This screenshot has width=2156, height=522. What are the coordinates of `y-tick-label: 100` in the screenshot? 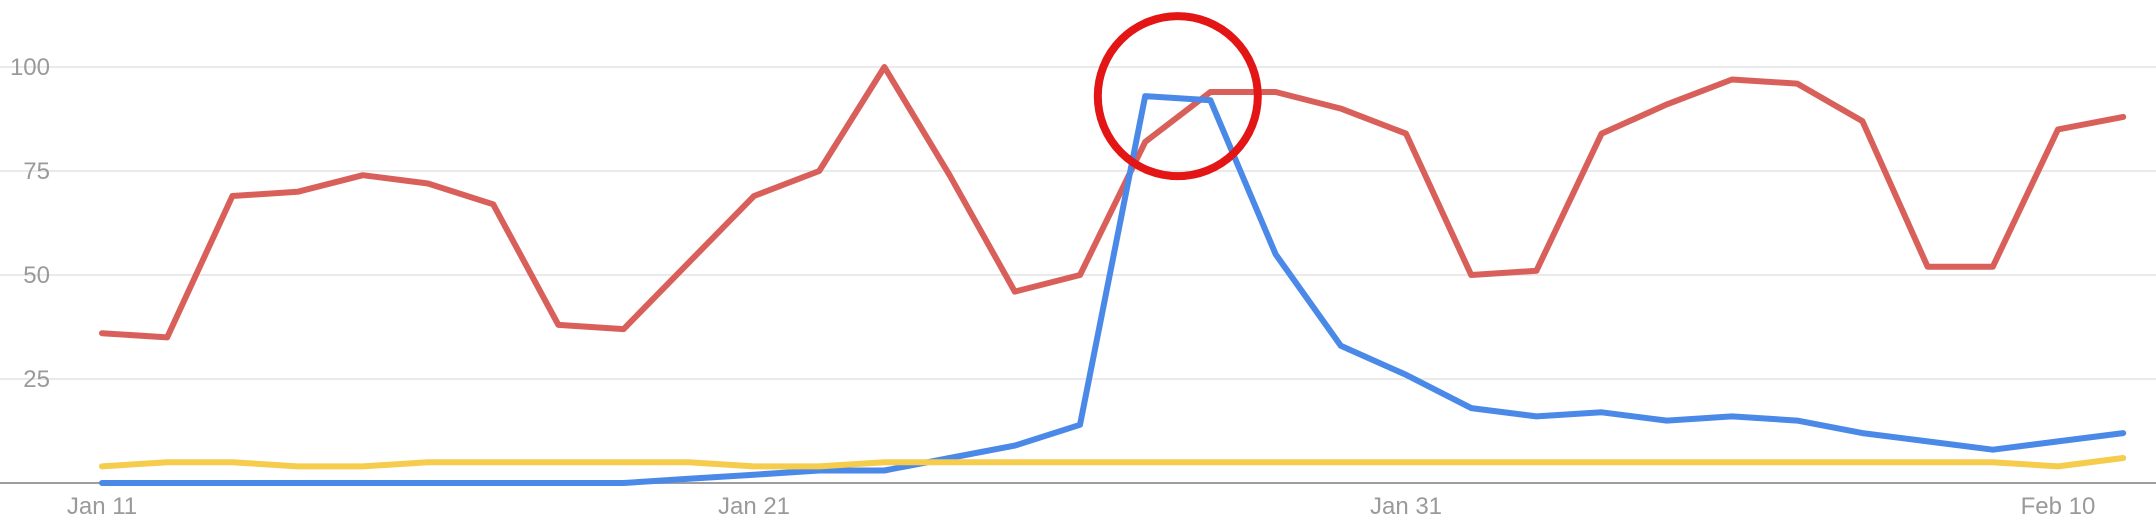 It's located at (30, 67).